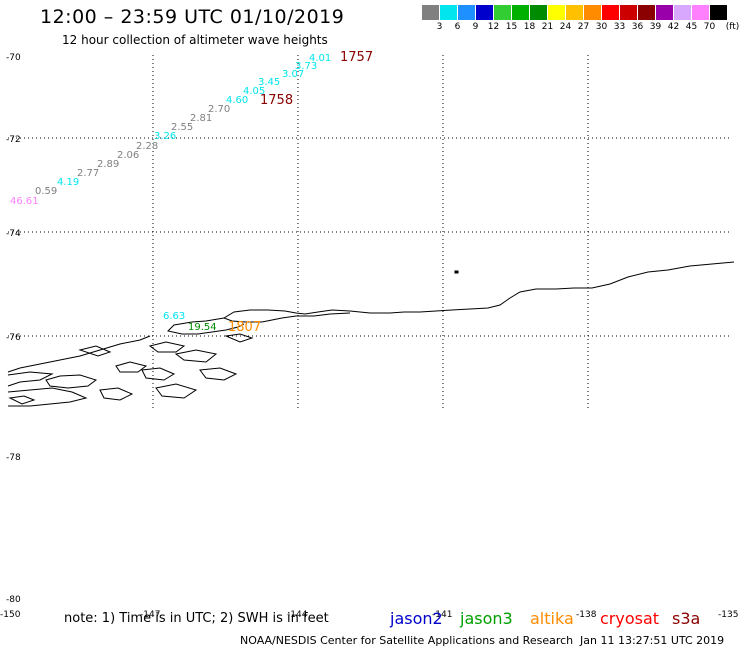  Describe the element at coordinates (686, 618) in the screenshot. I see `legend-s3a: s3a` at that location.